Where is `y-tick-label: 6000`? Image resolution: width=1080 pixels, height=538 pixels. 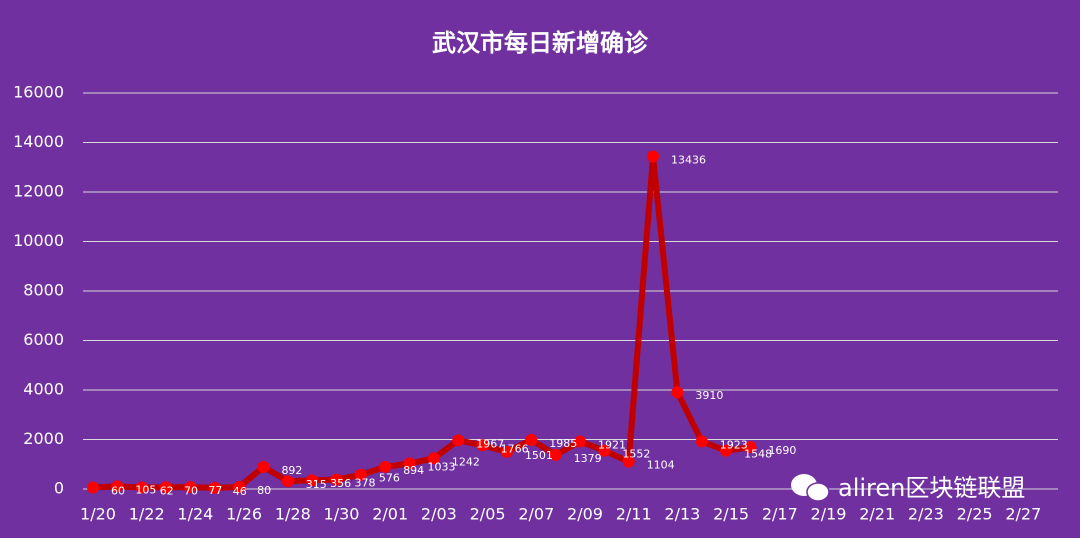 y-tick-label: 6000 is located at coordinates (43, 339).